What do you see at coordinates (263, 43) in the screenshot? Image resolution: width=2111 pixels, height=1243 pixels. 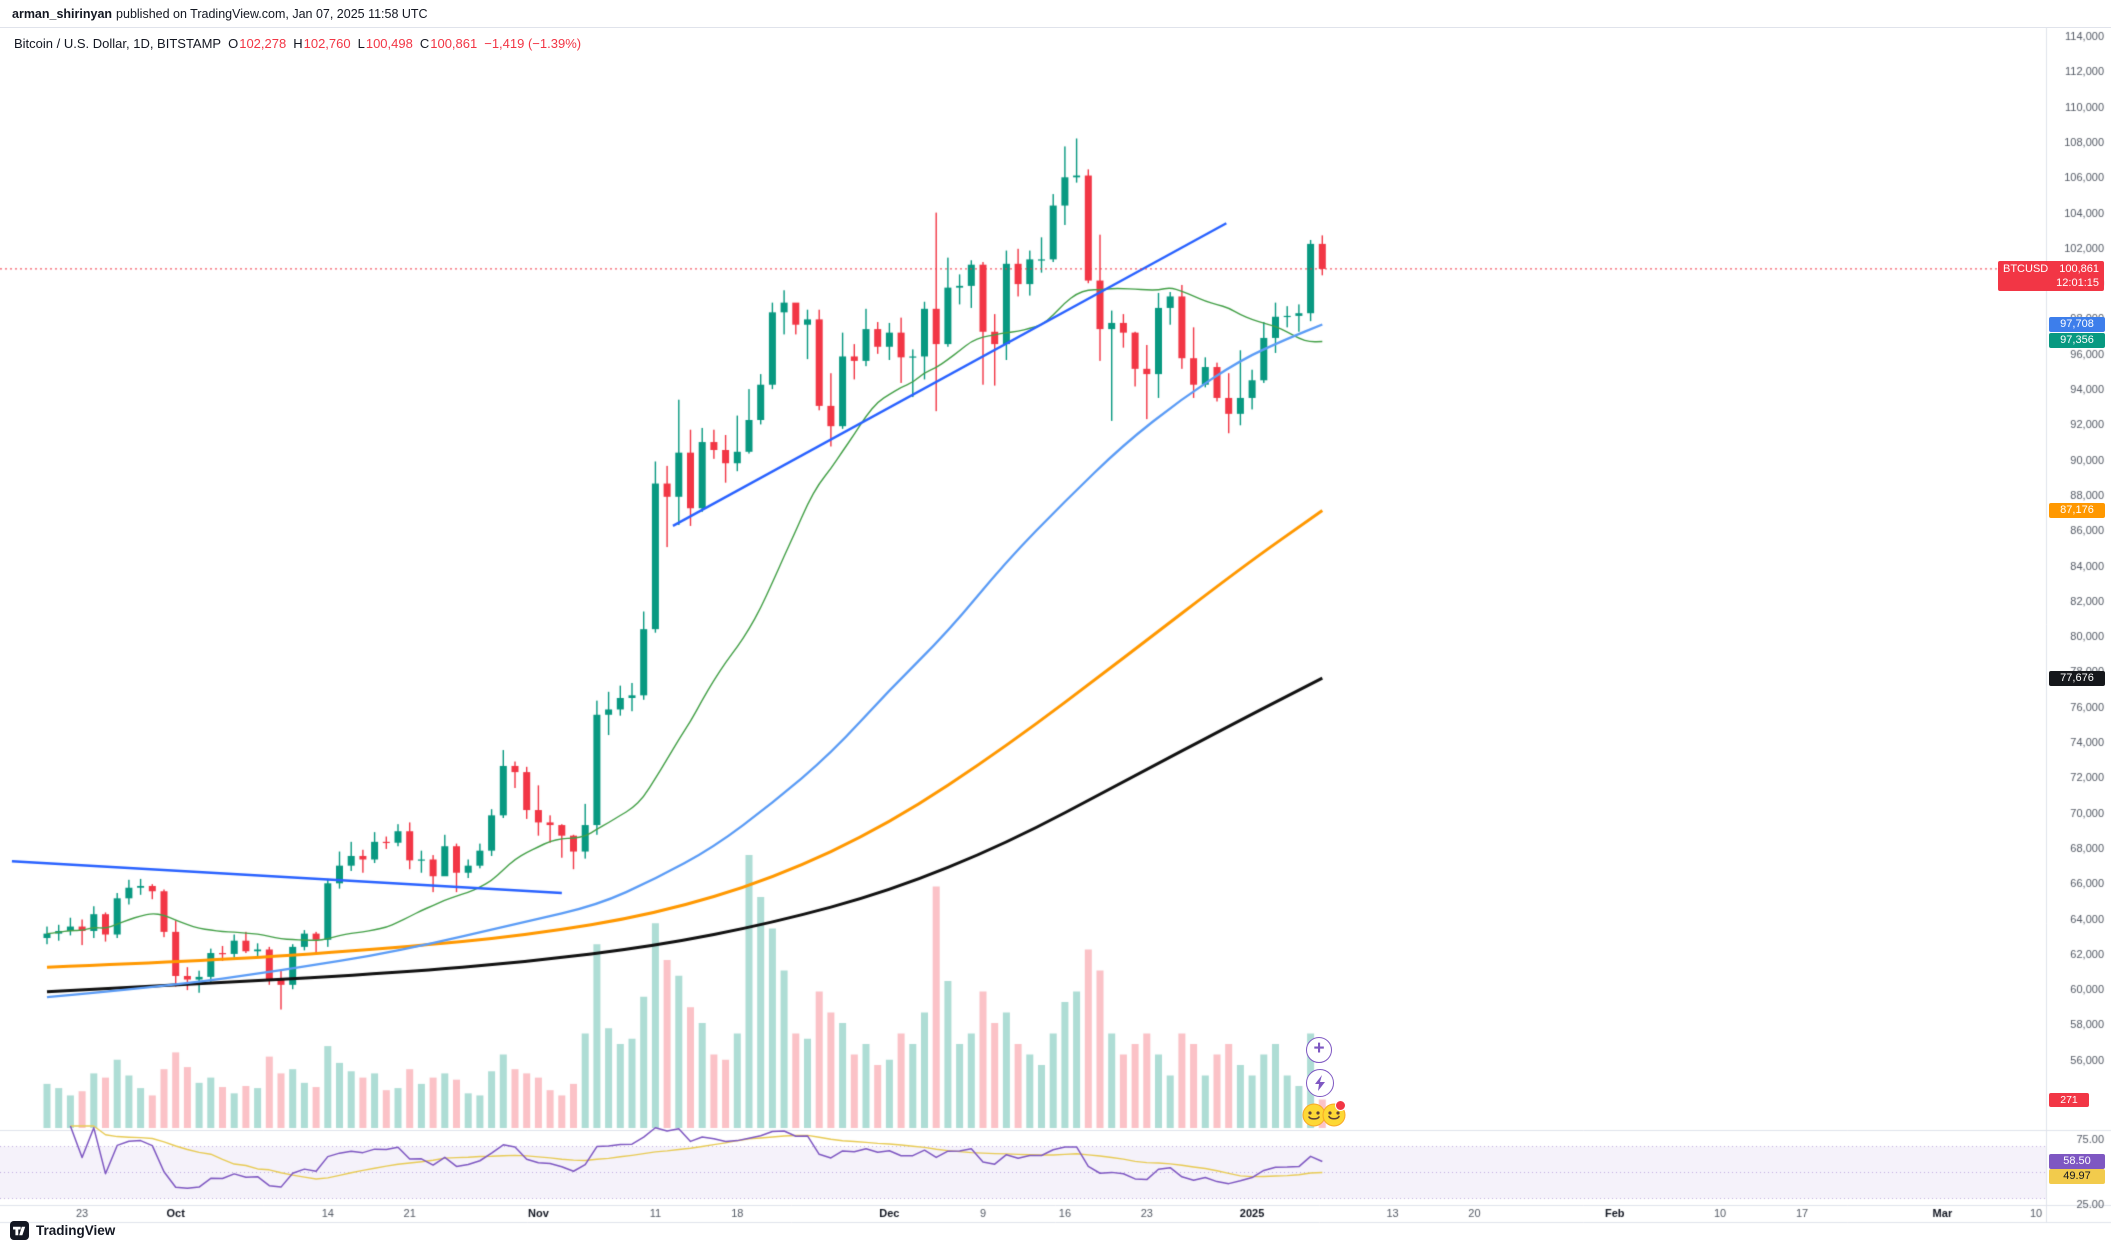 I see `open-value: 102,278` at bounding box center [263, 43].